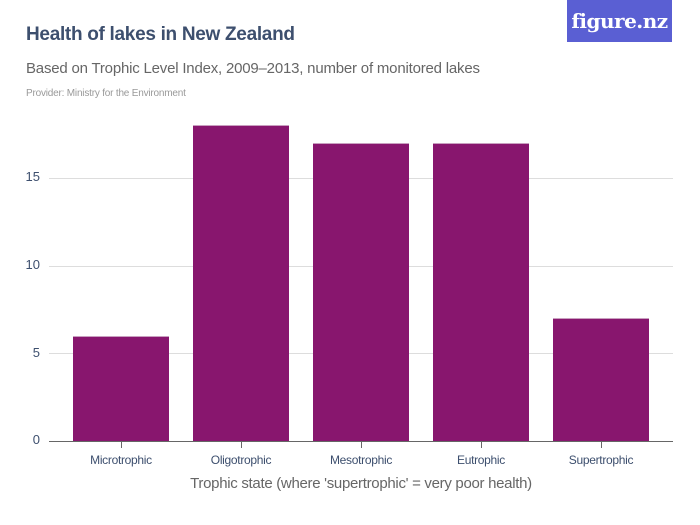  I want to click on y-tick-label: 15, so click(32, 176).